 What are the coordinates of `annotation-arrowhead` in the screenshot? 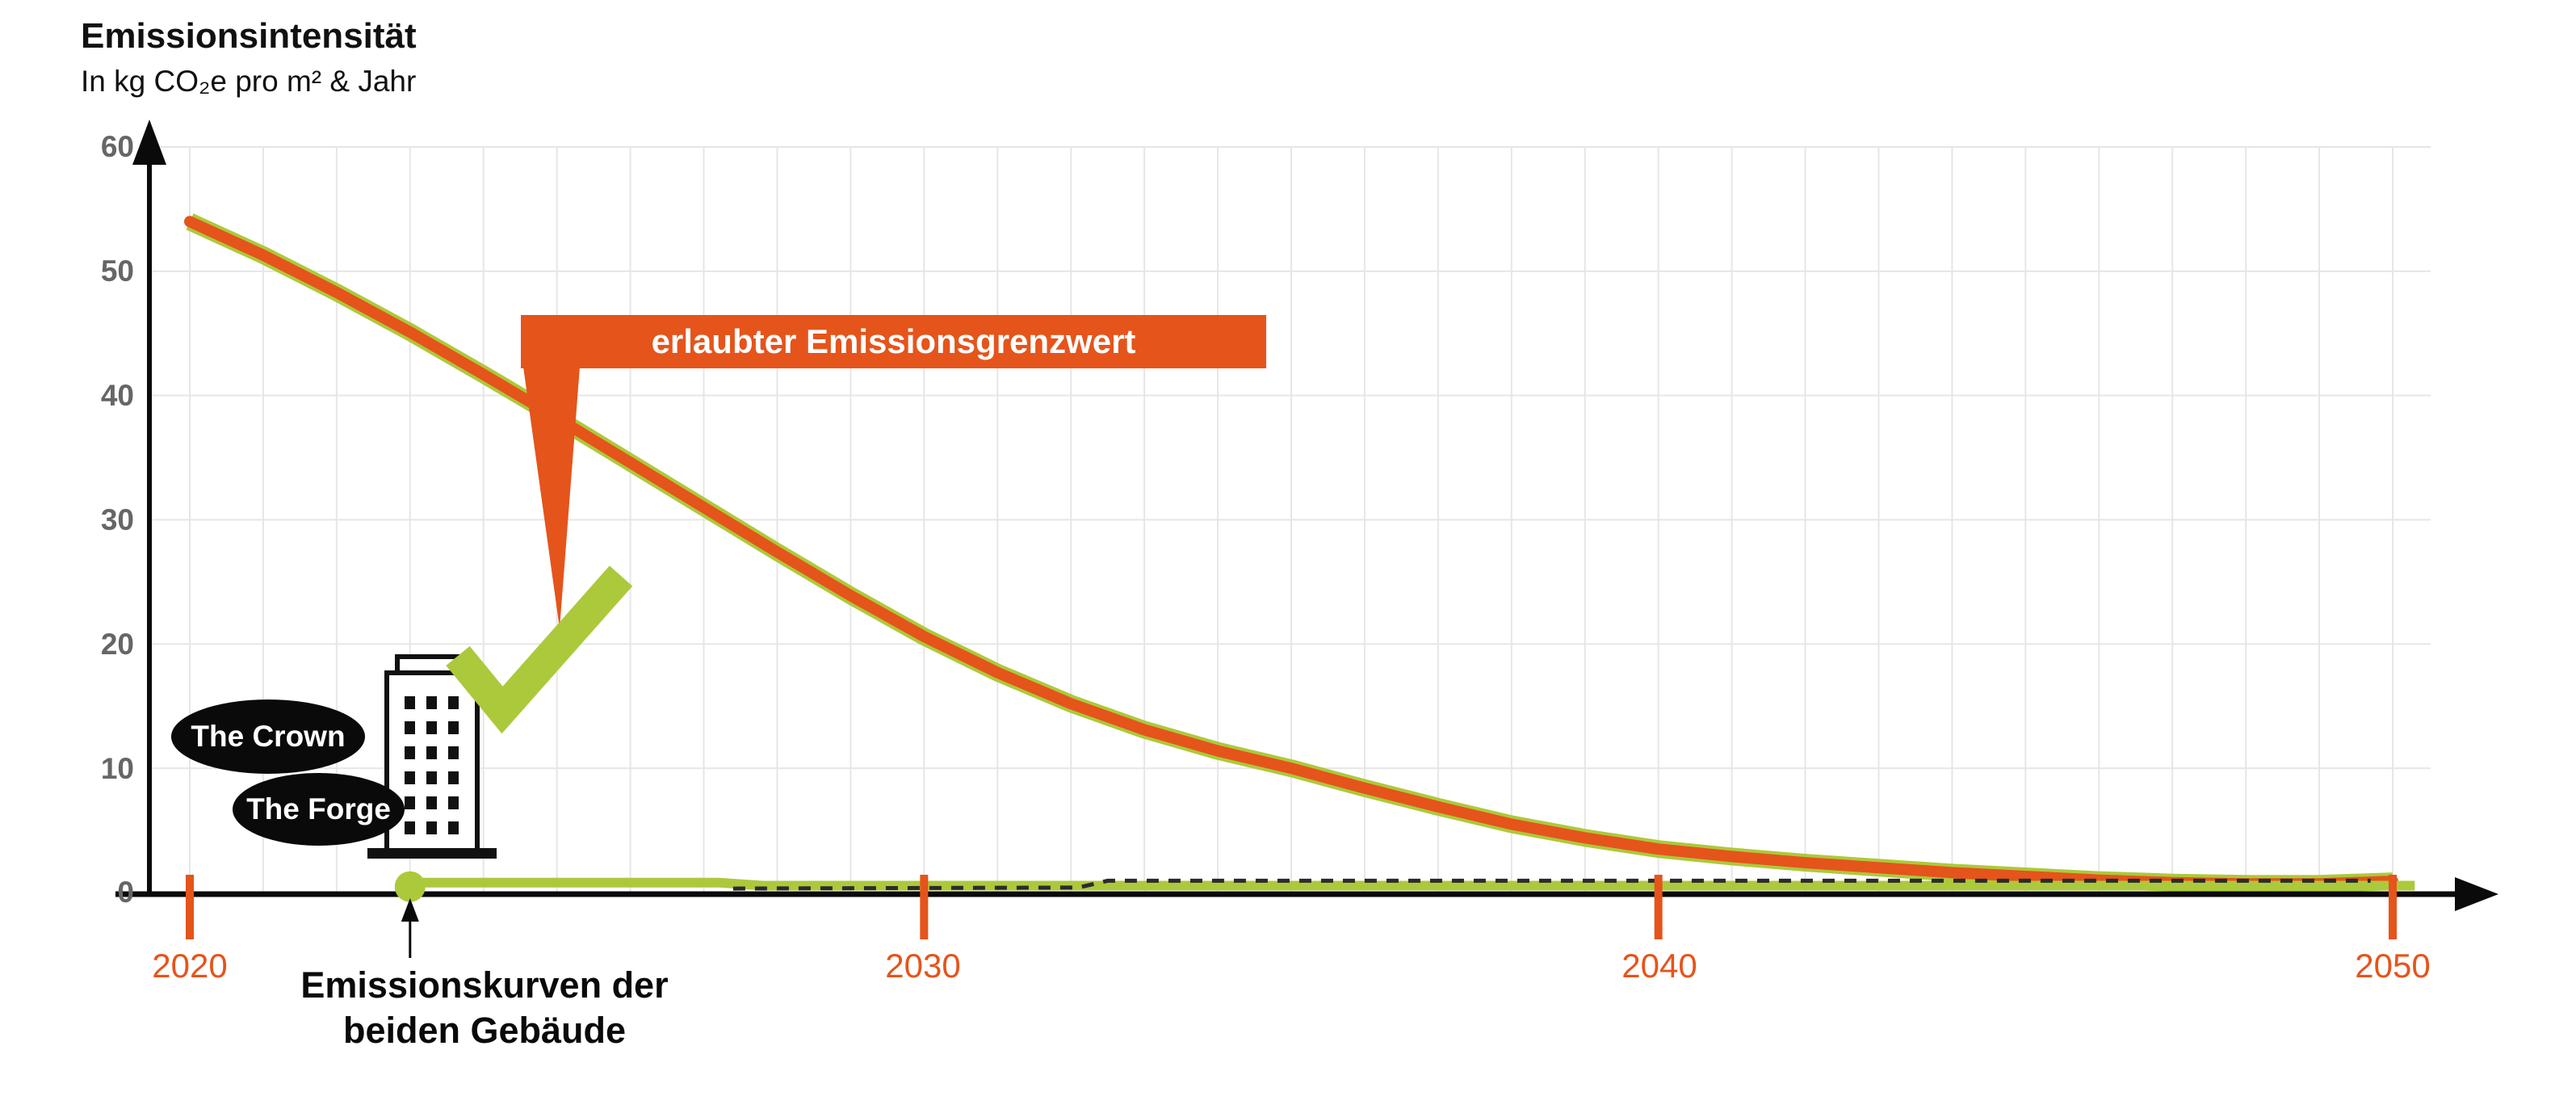 It's located at (410, 910).